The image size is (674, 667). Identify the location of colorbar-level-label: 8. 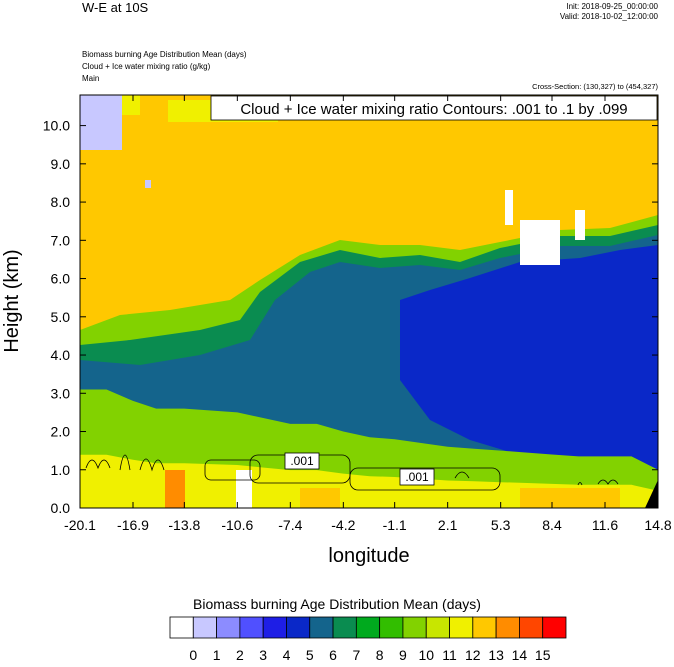
(380, 655).